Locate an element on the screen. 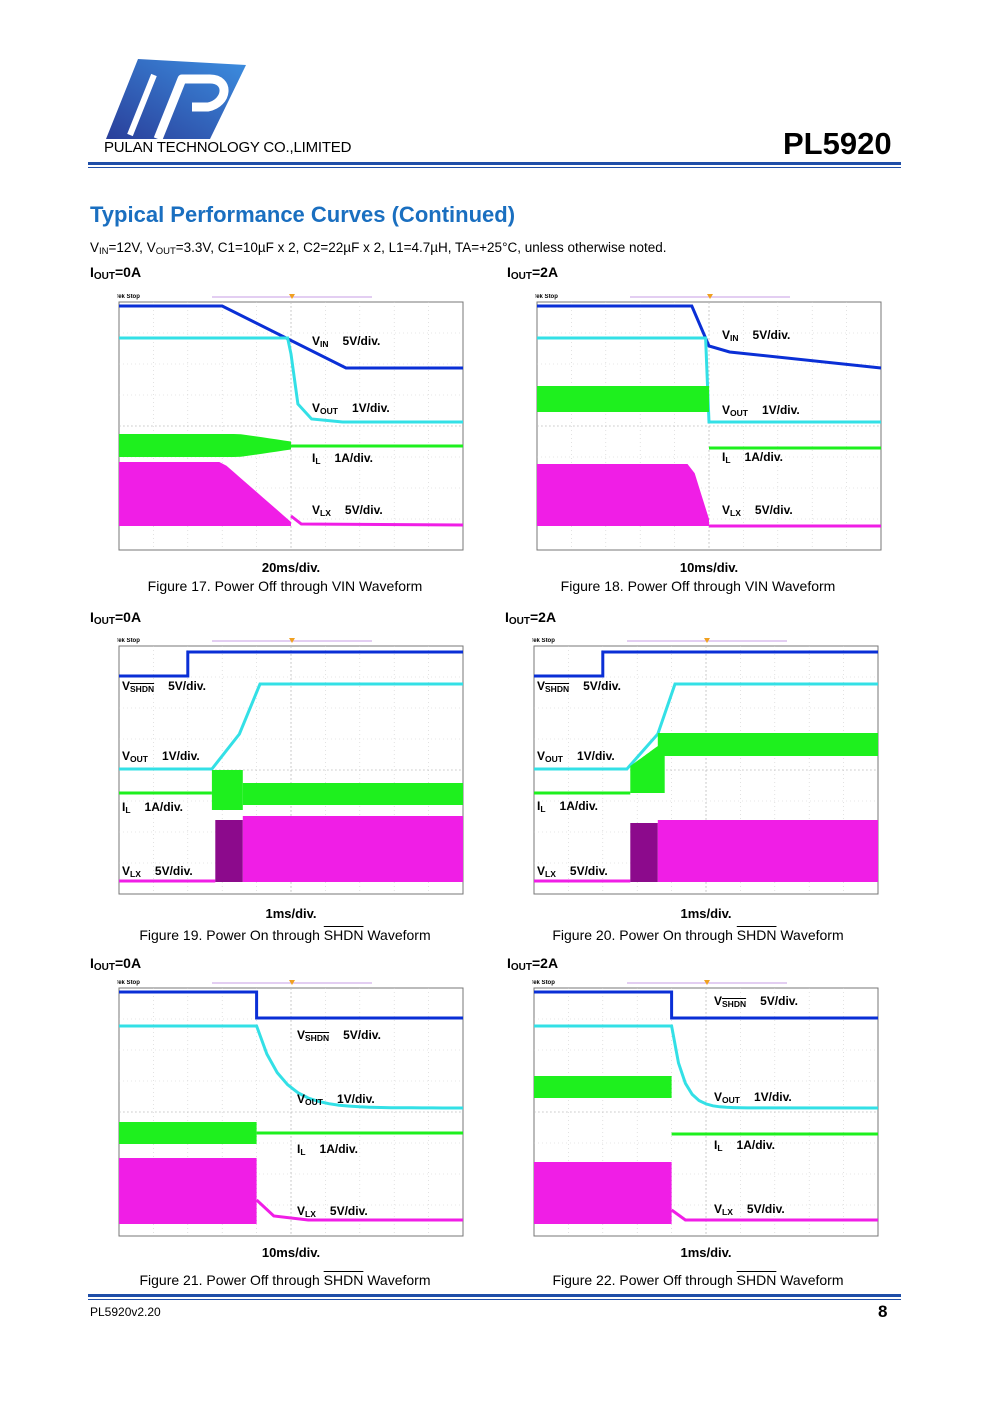 The image size is (993, 1403). time-per-division: 20ms/div. is located at coordinates (291, 567).